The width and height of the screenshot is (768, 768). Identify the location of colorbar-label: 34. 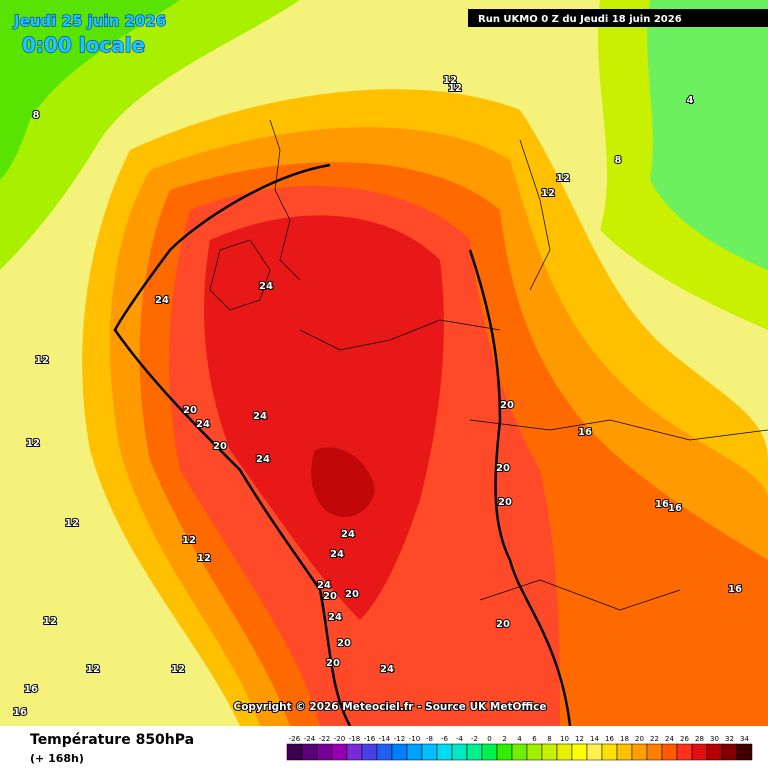
(744, 739).